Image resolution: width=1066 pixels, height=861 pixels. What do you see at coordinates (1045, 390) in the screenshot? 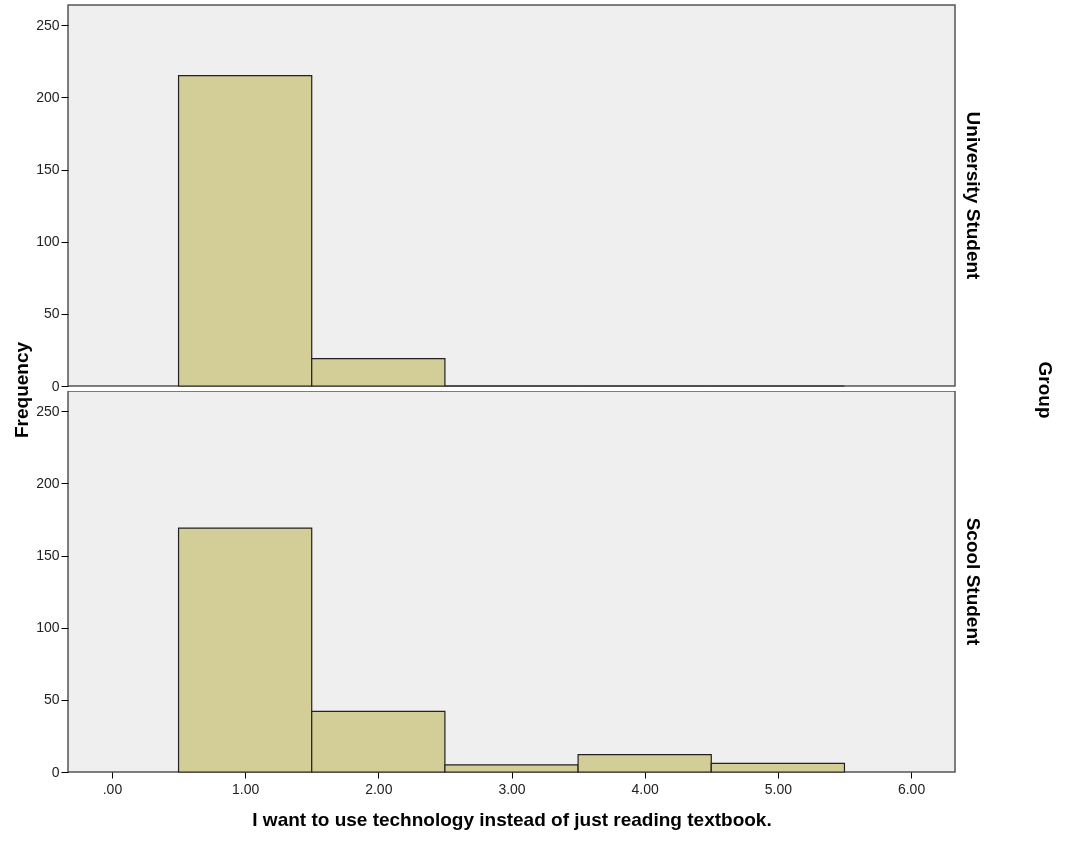
I see `text: Group` at bounding box center [1045, 390].